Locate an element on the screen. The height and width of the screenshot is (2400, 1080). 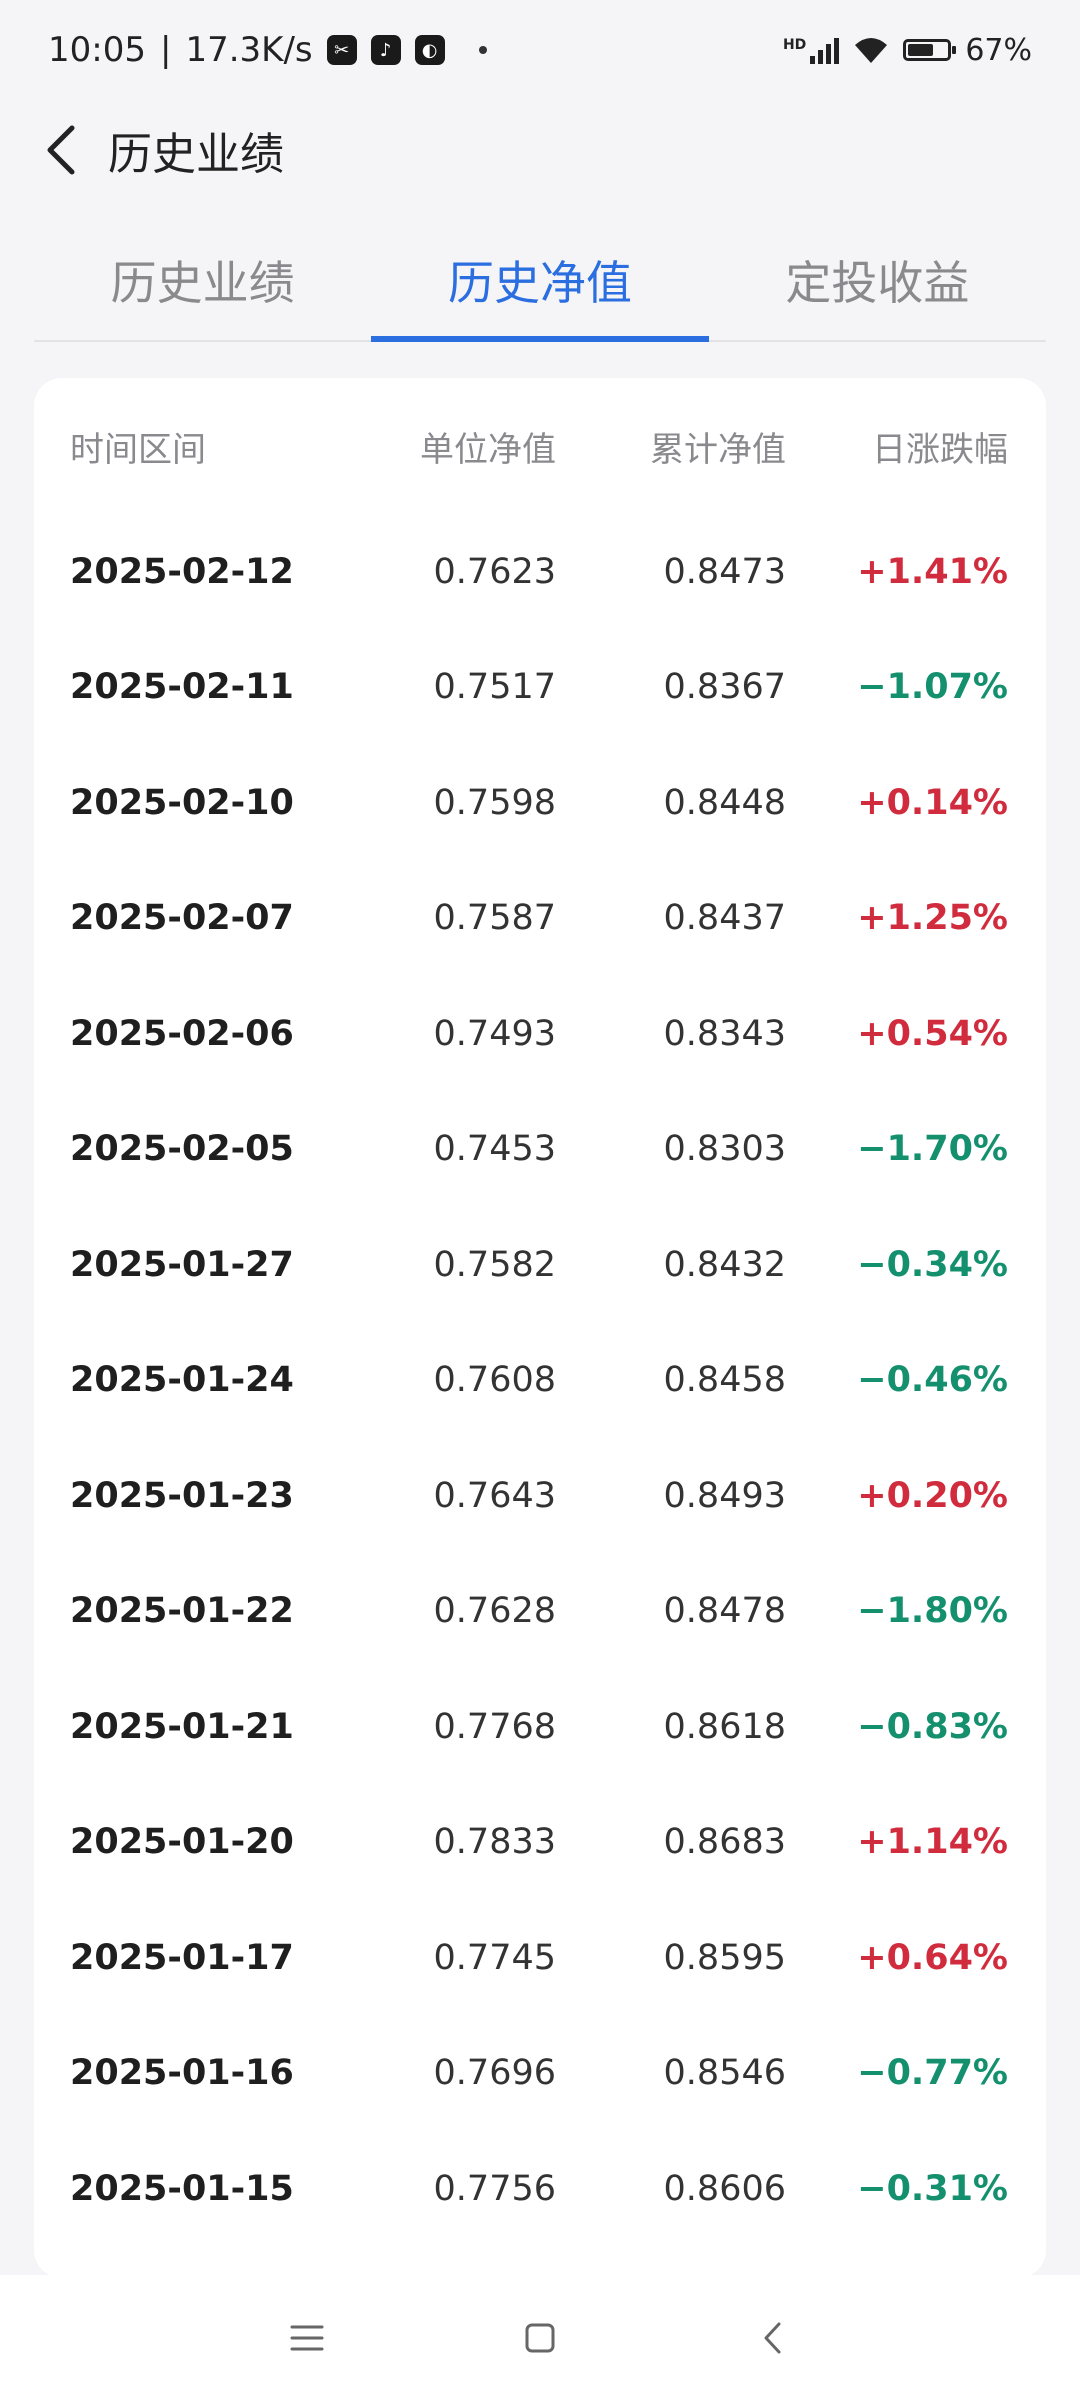
table-row: 2025-02-05 0.7453 0.8303 −1.70% is located at coordinates (540, 1150).